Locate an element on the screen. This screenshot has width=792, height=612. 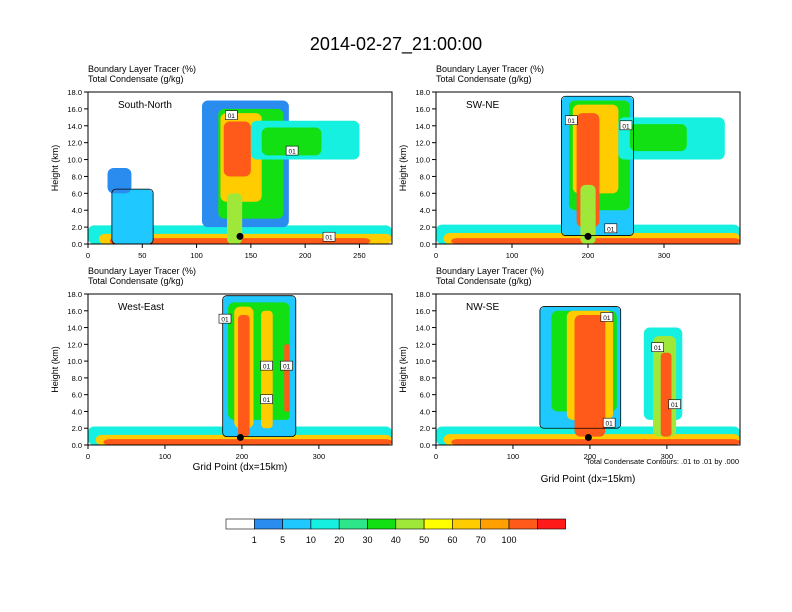
colorbar-label: 30 is located at coordinates (367, 540).